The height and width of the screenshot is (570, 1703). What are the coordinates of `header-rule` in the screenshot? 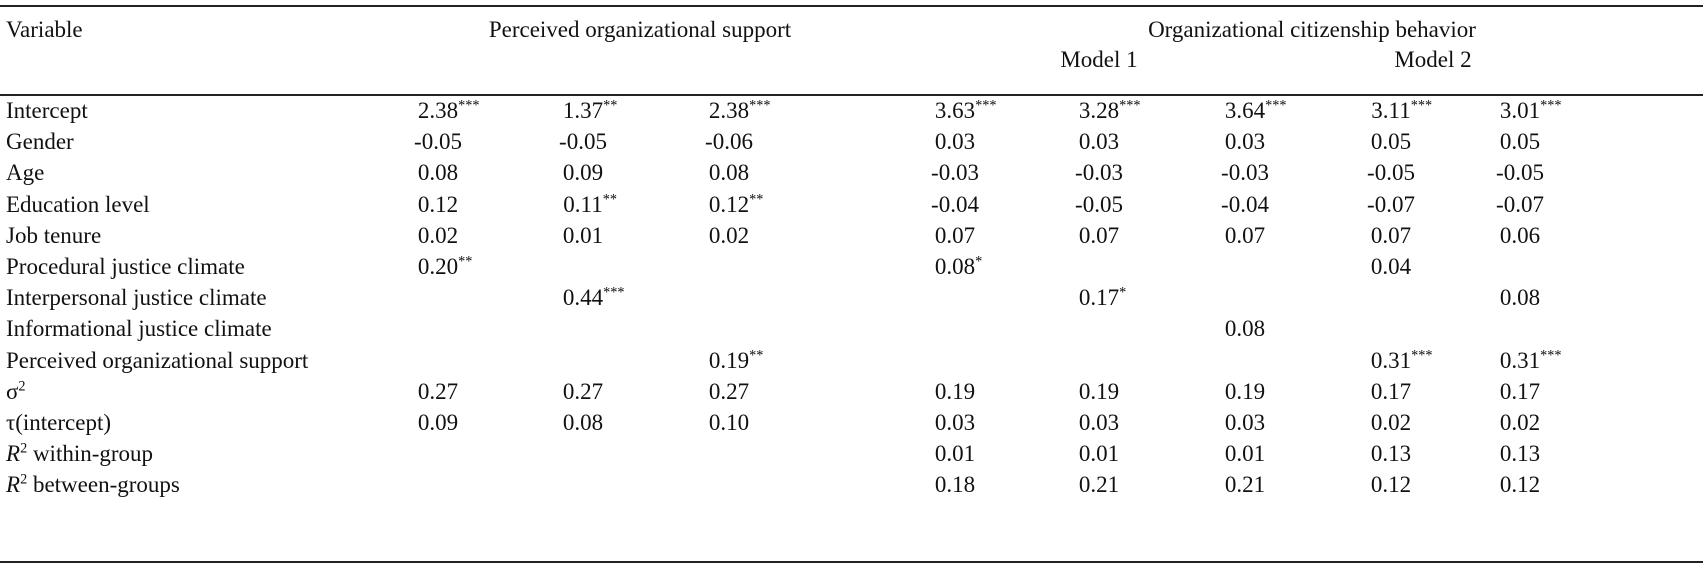 It's located at (851, 95).